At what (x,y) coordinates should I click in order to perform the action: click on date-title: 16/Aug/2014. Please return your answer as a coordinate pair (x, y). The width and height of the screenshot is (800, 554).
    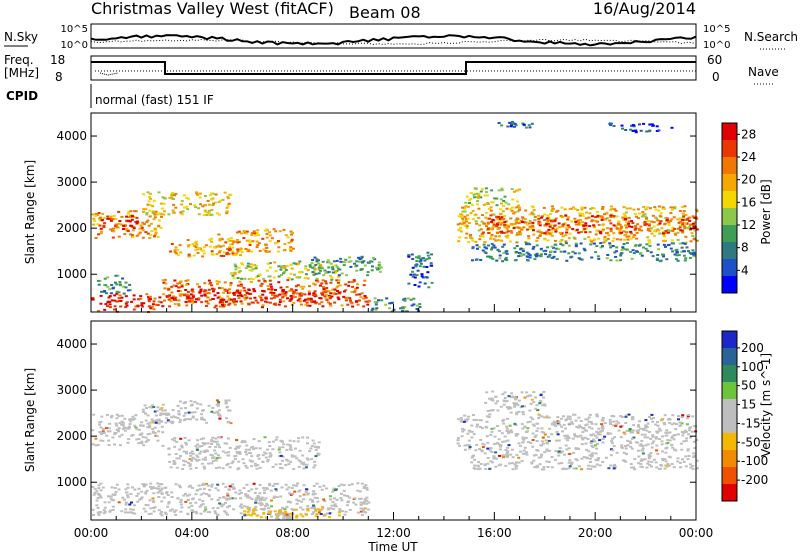
    Looking at the image, I should click on (644, 9).